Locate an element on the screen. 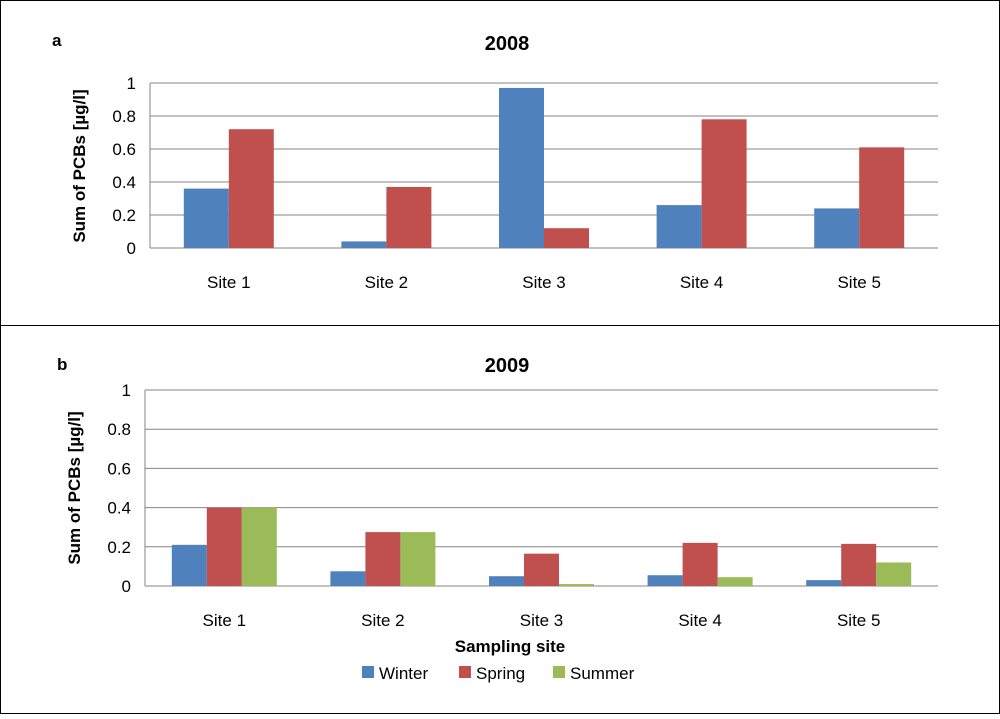 Image resolution: width=1000 pixels, height=719 pixels. panel-a-label: a is located at coordinates (57, 40).